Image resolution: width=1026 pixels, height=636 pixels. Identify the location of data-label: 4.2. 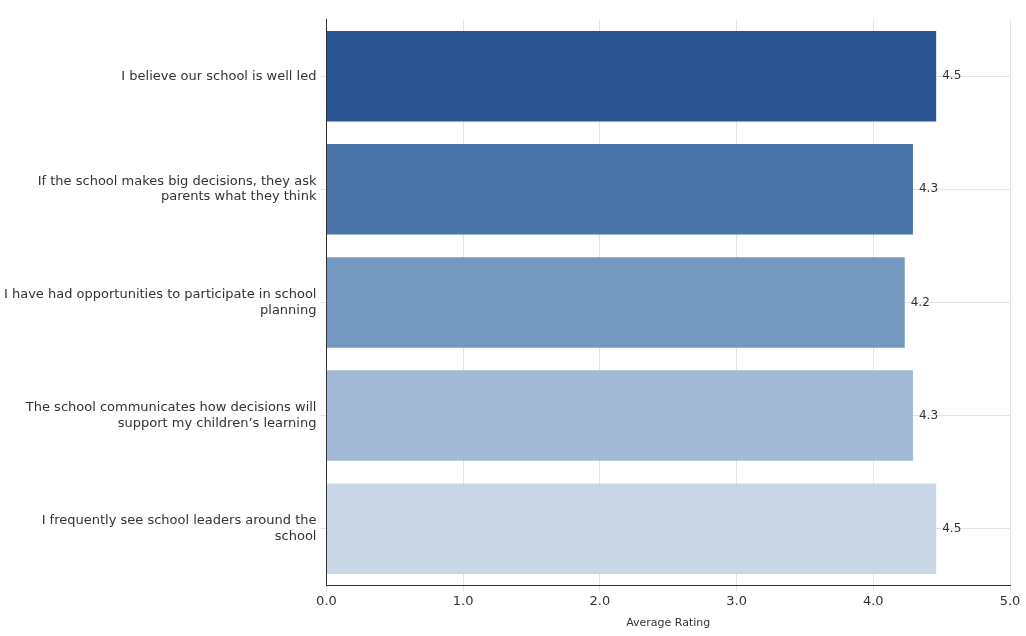
(920, 301).